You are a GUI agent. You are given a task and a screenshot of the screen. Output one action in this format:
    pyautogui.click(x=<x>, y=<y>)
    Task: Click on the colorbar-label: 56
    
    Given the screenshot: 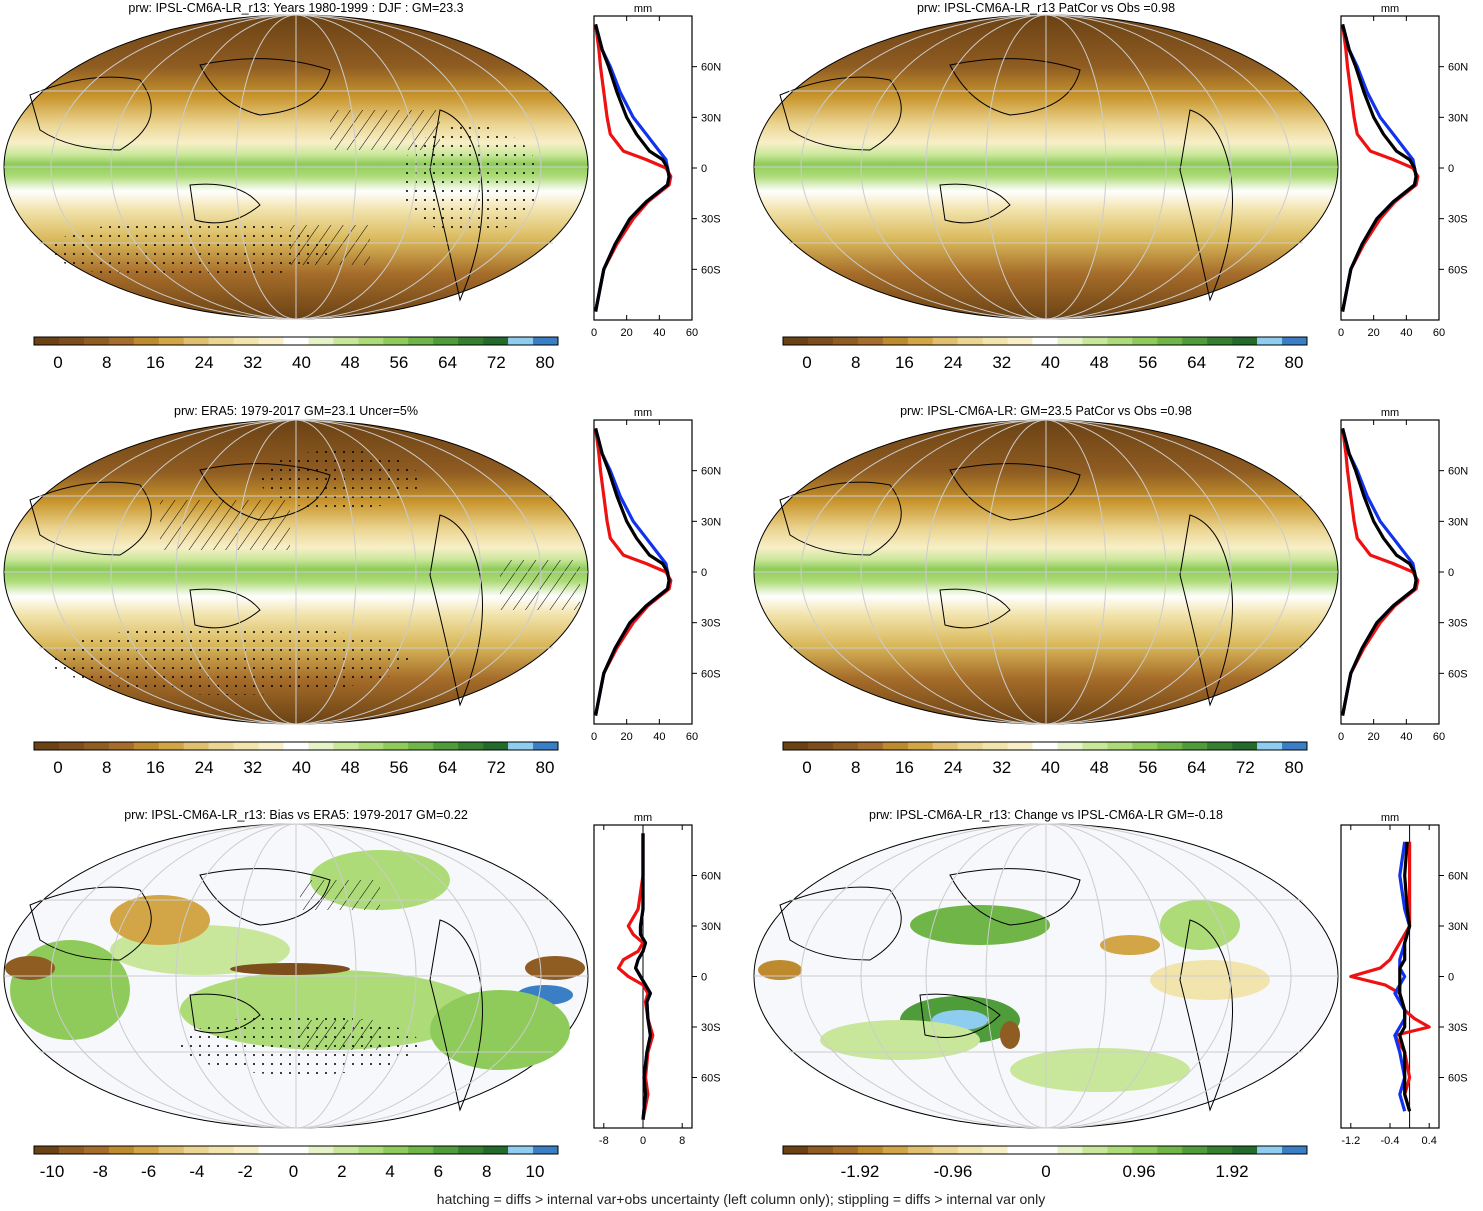 What is the action you would take?
    pyautogui.click(x=398, y=362)
    